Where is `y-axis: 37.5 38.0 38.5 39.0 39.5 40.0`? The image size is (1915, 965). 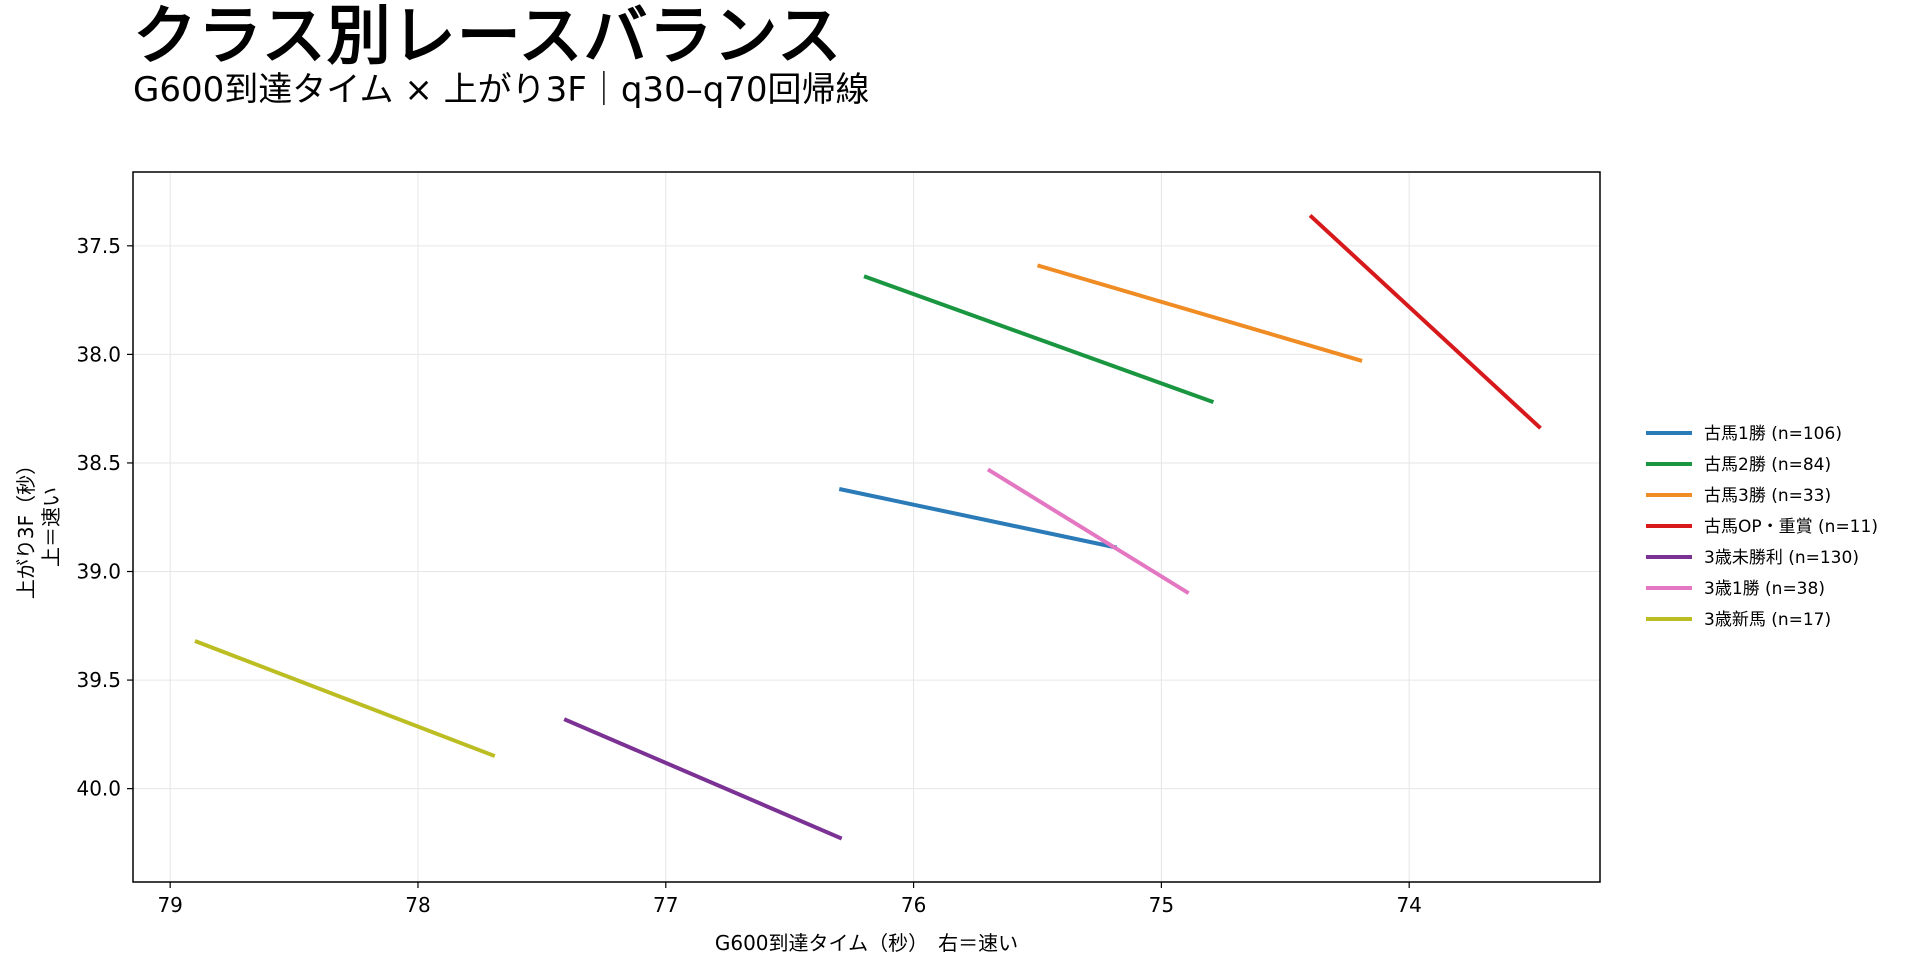
y-axis: 37.5 38.0 38.5 39.0 39.5 40.0 is located at coordinates (104, 517).